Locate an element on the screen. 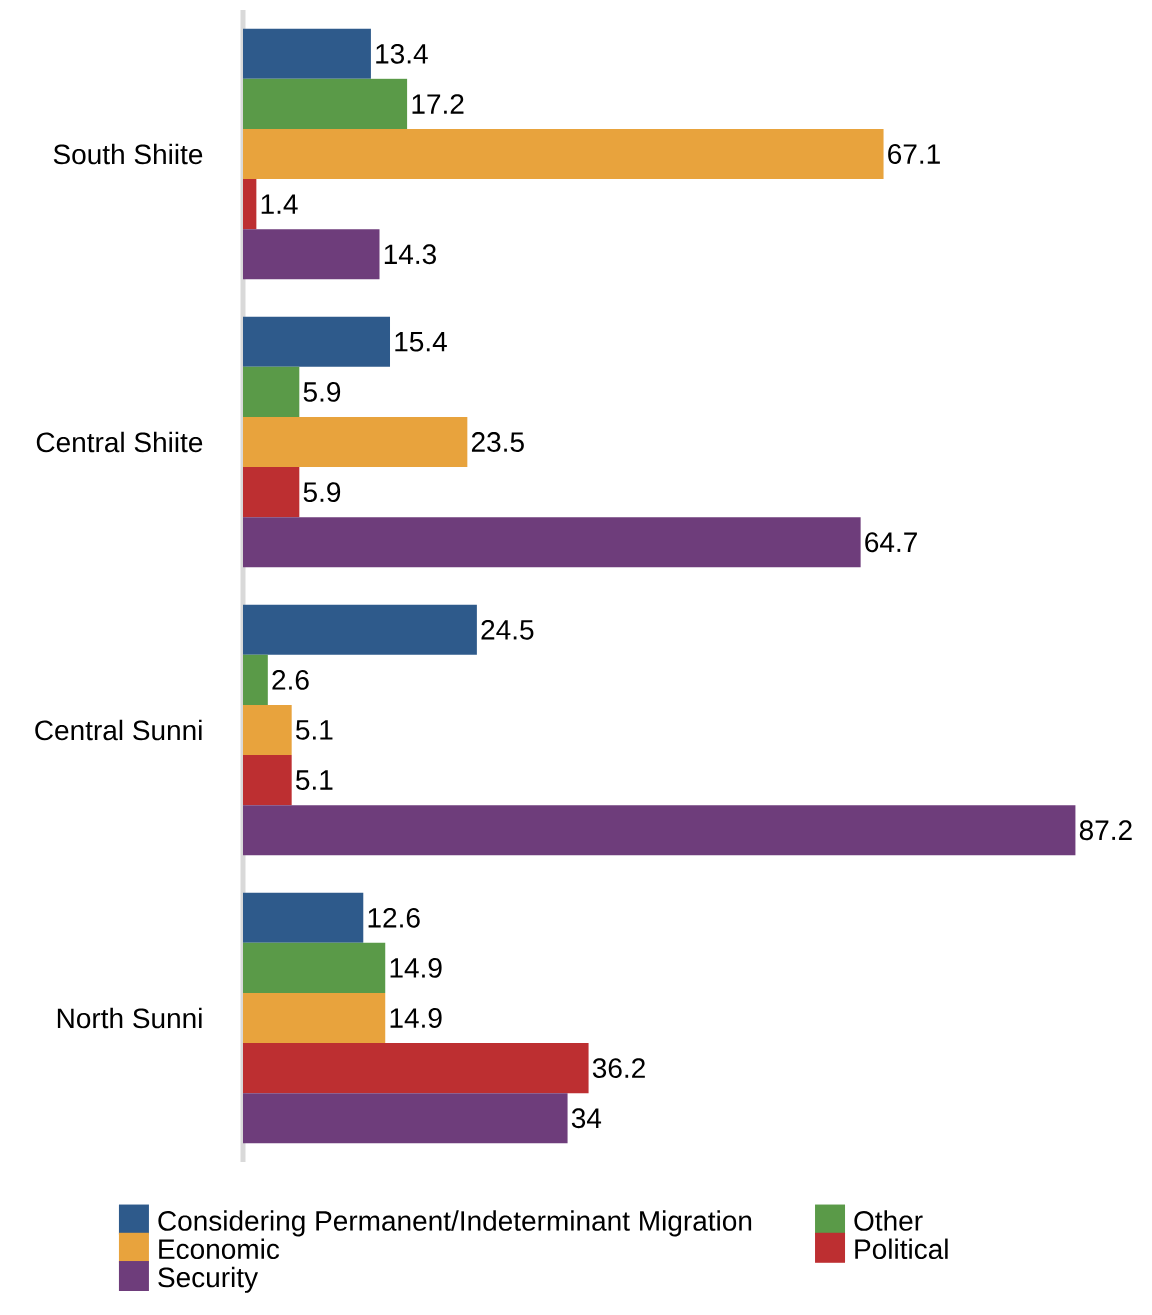 This screenshot has height=1315, width=1152. data-label: 13.4 is located at coordinates (402, 53).